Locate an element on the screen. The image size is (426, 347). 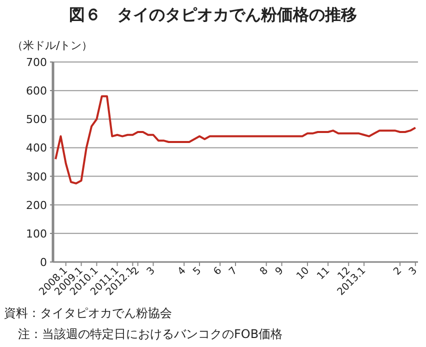
y-tick-label: 400 is located at coordinates (36, 148).